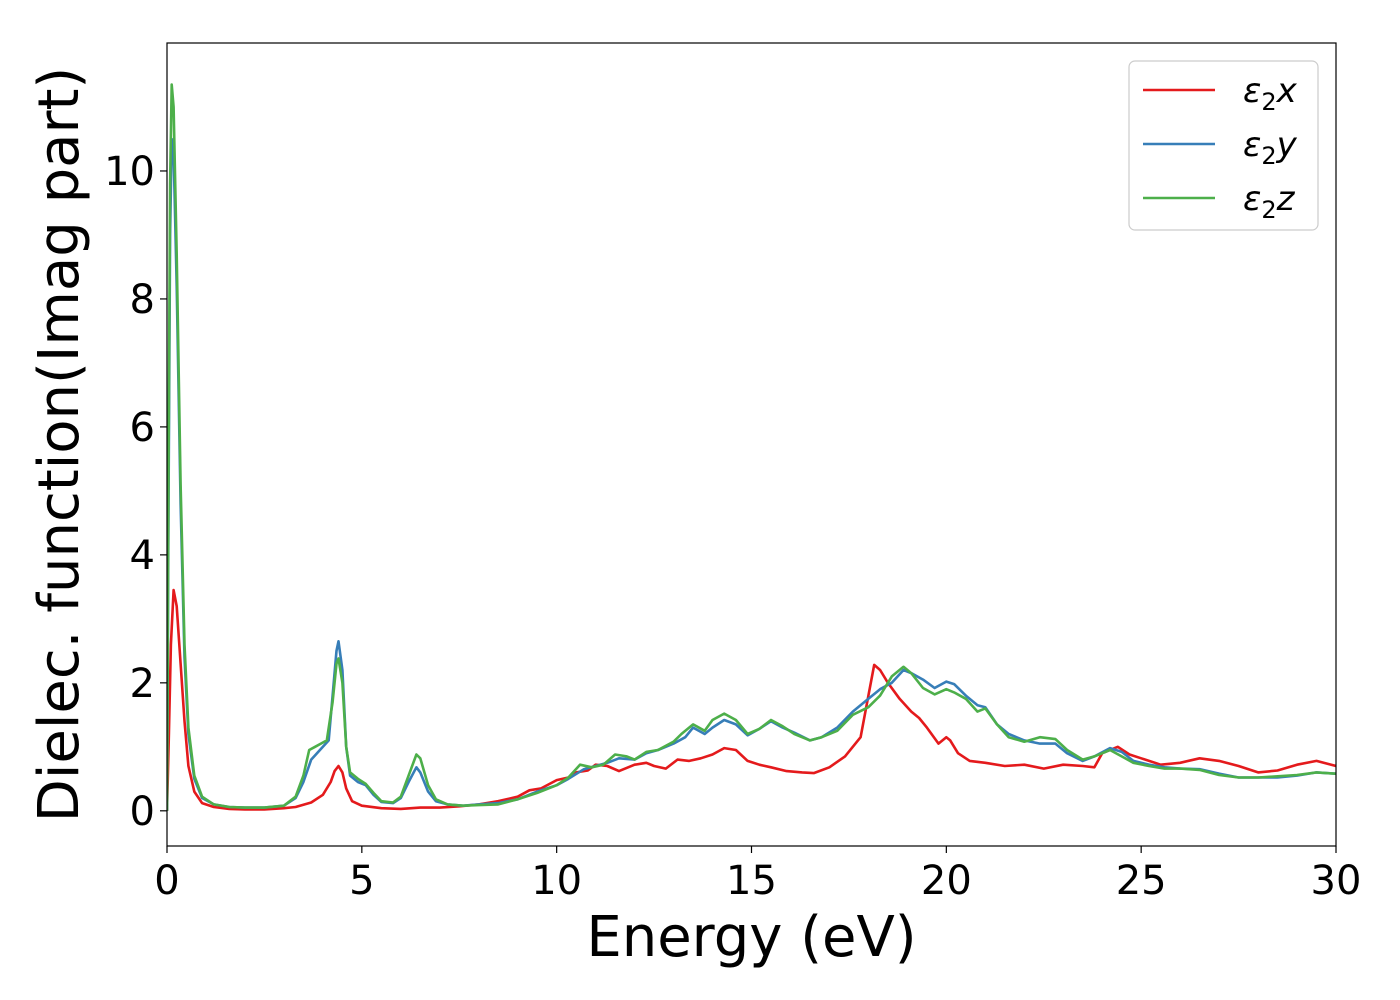 This screenshot has width=1400, height=1000. Describe the element at coordinates (142, 812) in the screenshot. I see `y-tick-label: 0` at that location.